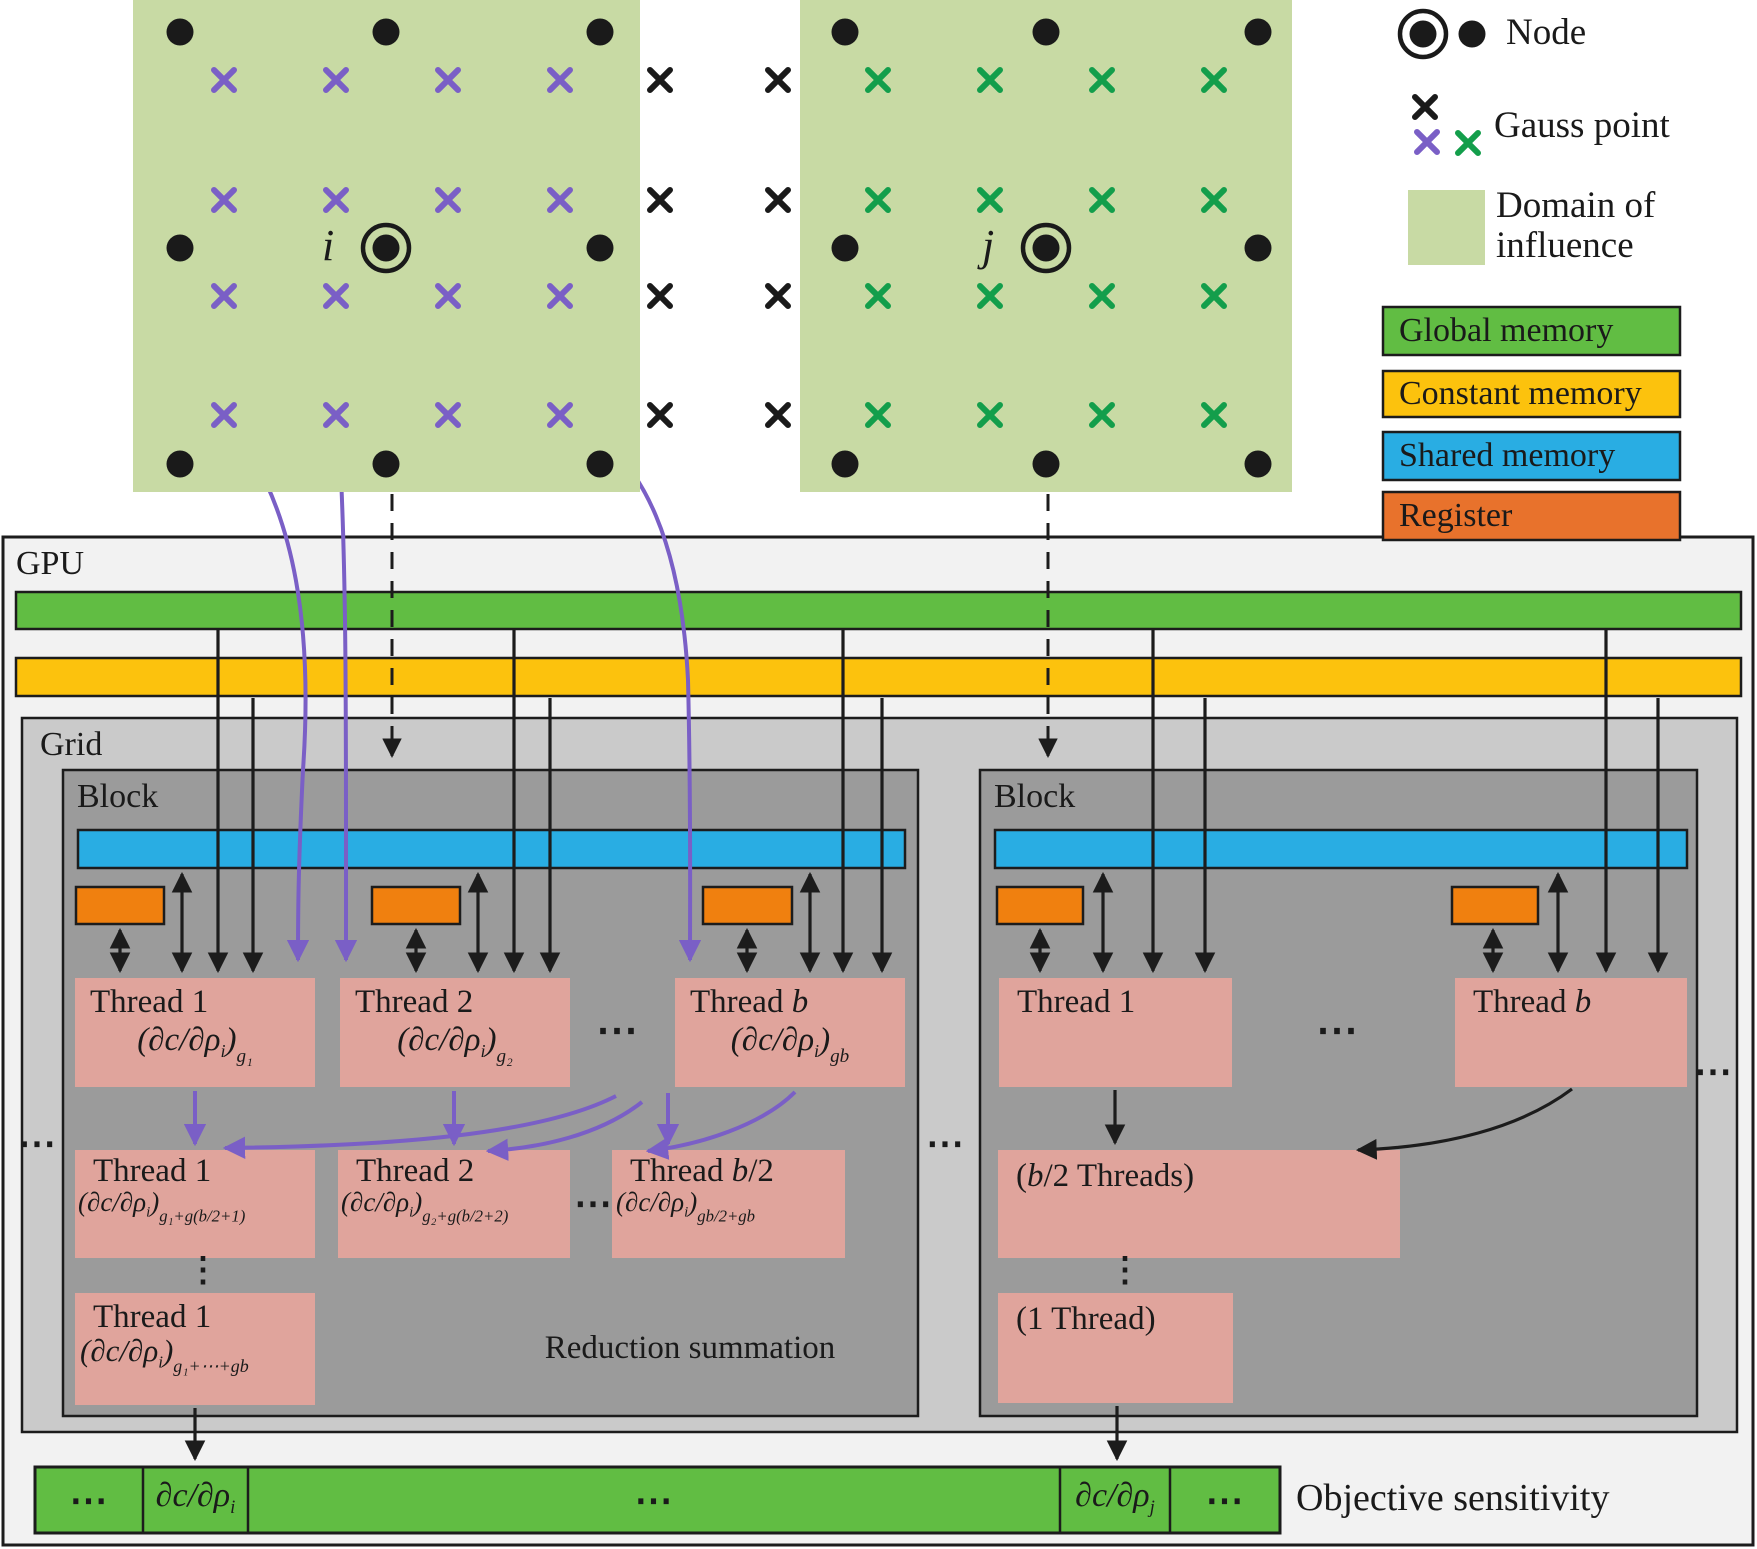 The height and width of the screenshot is (1549, 1757). Describe the element at coordinates (1453, 1498) in the screenshot. I see `objective-sensitivity-label: Objective sensitivity` at that location.